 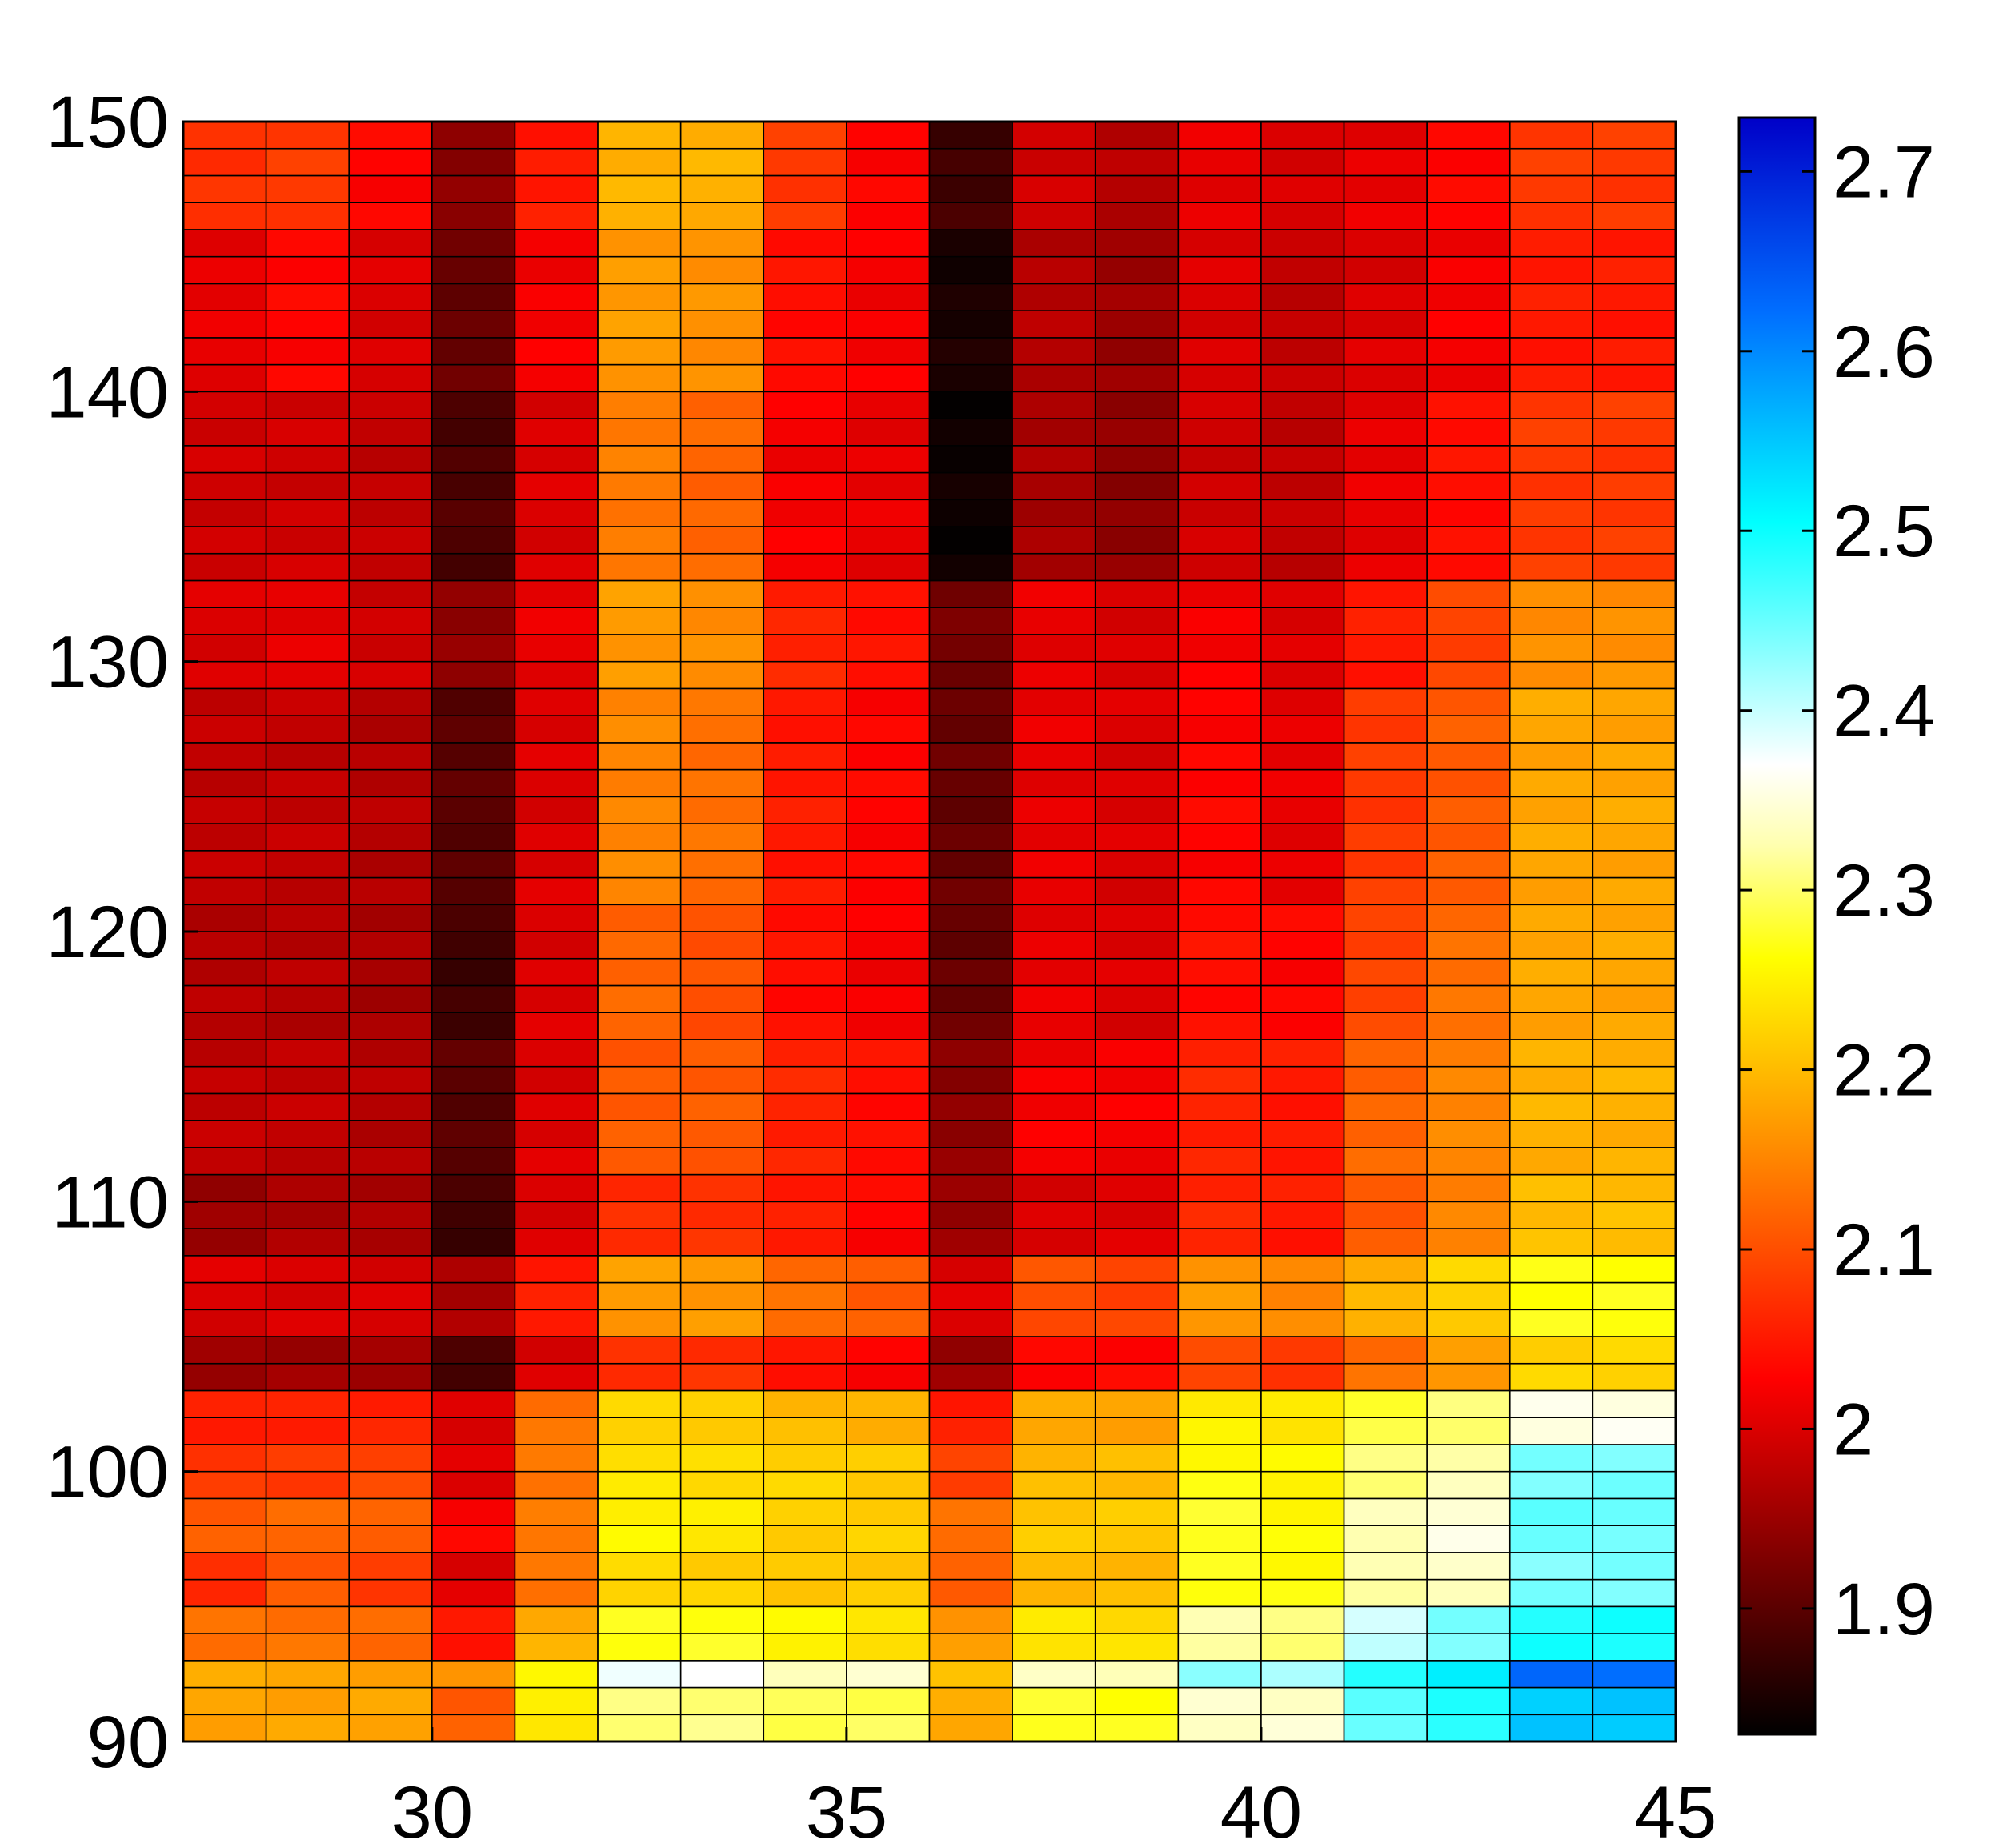 I want to click on x-tick-label: 35, so click(x=847, y=1810).